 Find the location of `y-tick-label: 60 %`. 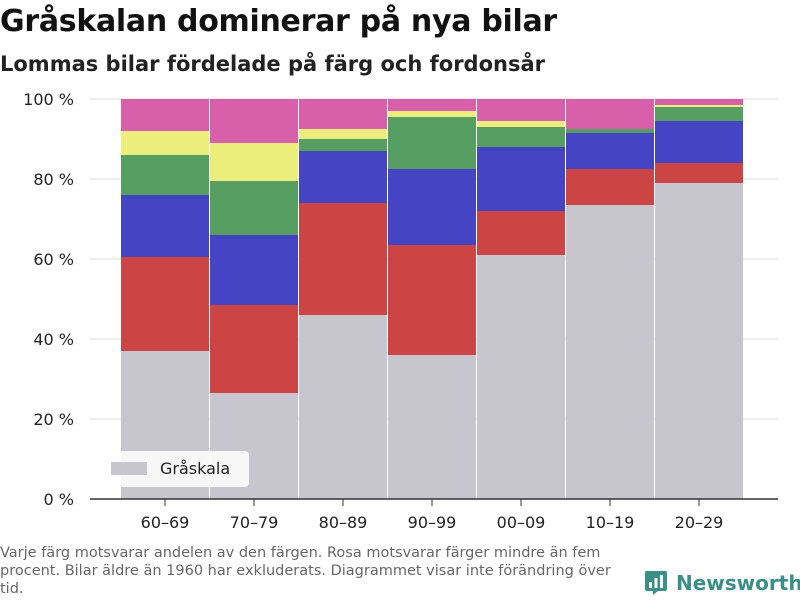

y-tick-label: 60 % is located at coordinates (53, 259).